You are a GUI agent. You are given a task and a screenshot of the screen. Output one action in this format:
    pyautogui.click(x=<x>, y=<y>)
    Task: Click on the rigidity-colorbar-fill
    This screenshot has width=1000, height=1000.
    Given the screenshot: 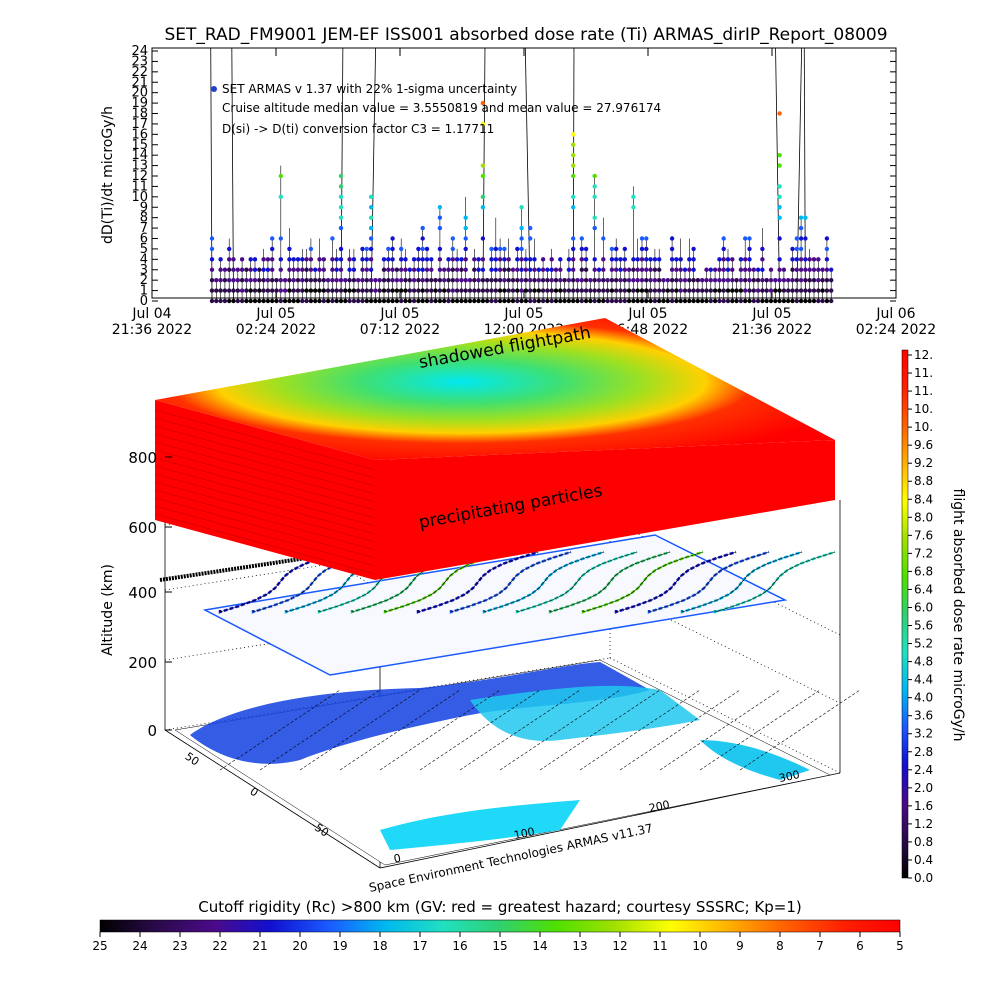 What is the action you would take?
    pyautogui.click(x=500, y=926)
    